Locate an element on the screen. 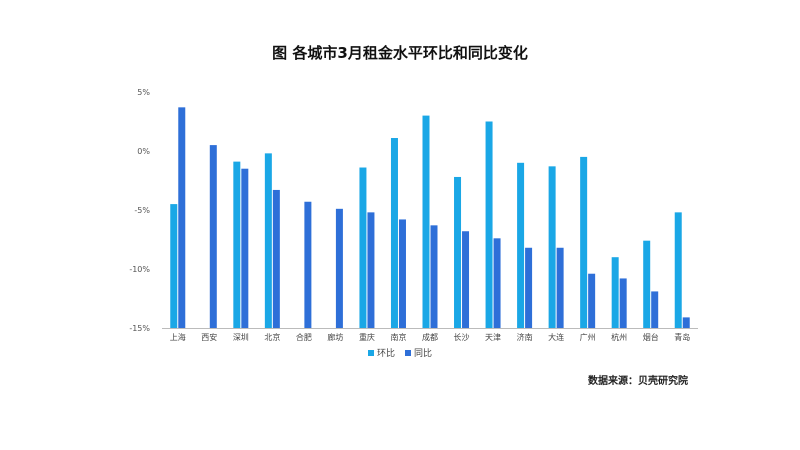 This screenshot has width=800, height=450. y-tick-label: 5% is located at coordinates (143, 92).